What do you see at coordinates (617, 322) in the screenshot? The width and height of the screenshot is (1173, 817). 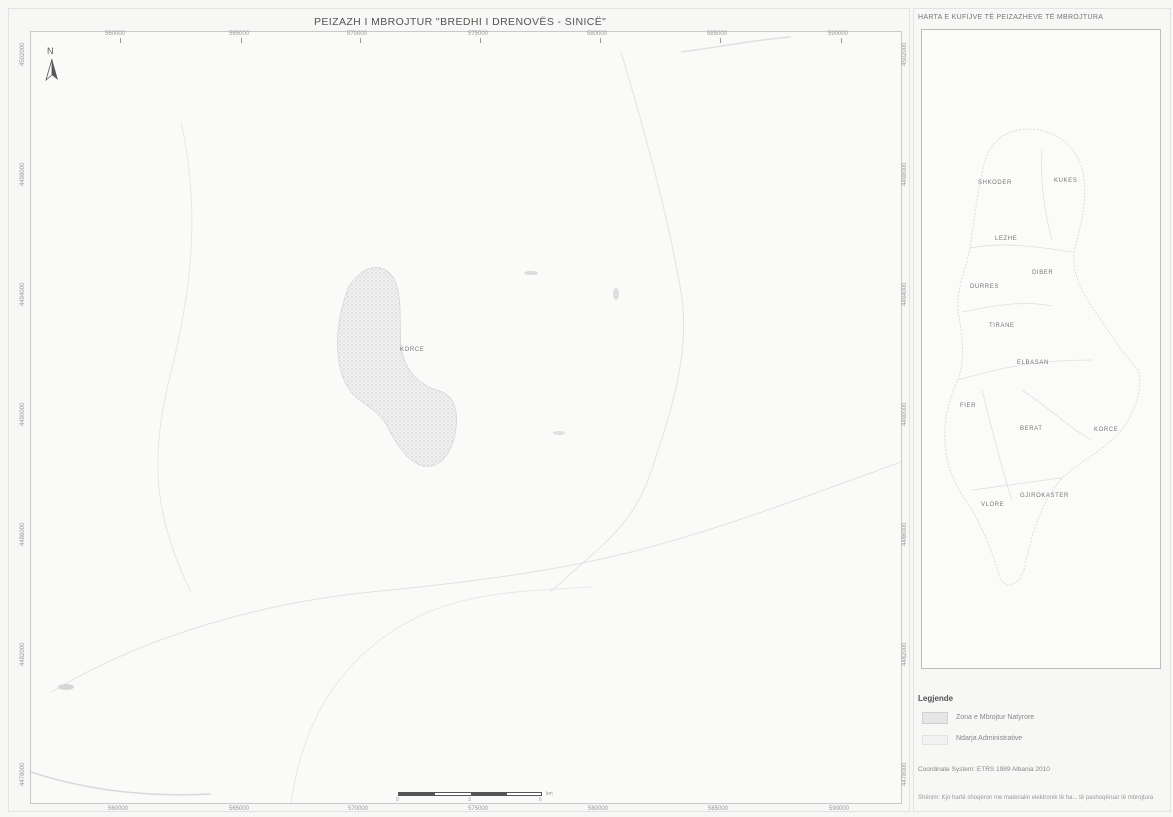 I see `boundary-line` at bounding box center [617, 322].